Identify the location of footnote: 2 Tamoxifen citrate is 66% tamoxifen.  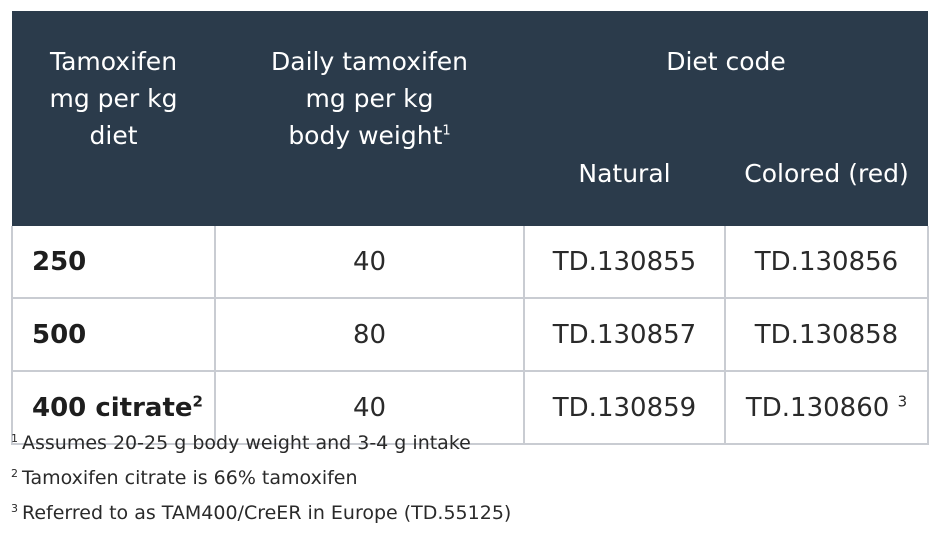
(461, 480).